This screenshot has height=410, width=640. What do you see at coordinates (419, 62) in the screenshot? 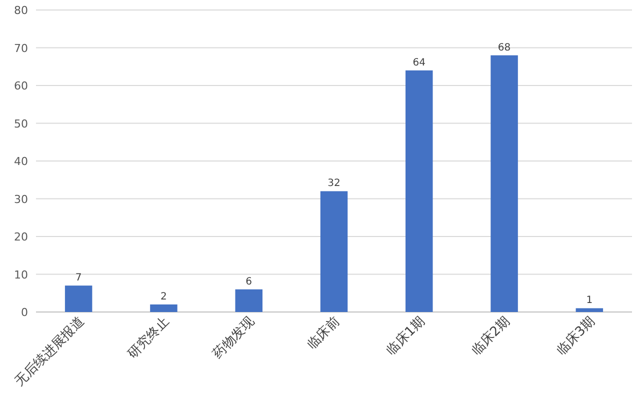
I see `data-label: 64` at bounding box center [419, 62].